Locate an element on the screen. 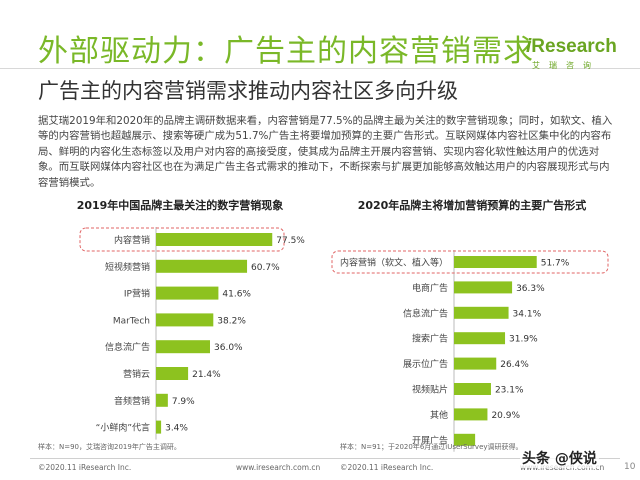  chart-left-value-label-0: 77.5% is located at coordinates (290, 241).